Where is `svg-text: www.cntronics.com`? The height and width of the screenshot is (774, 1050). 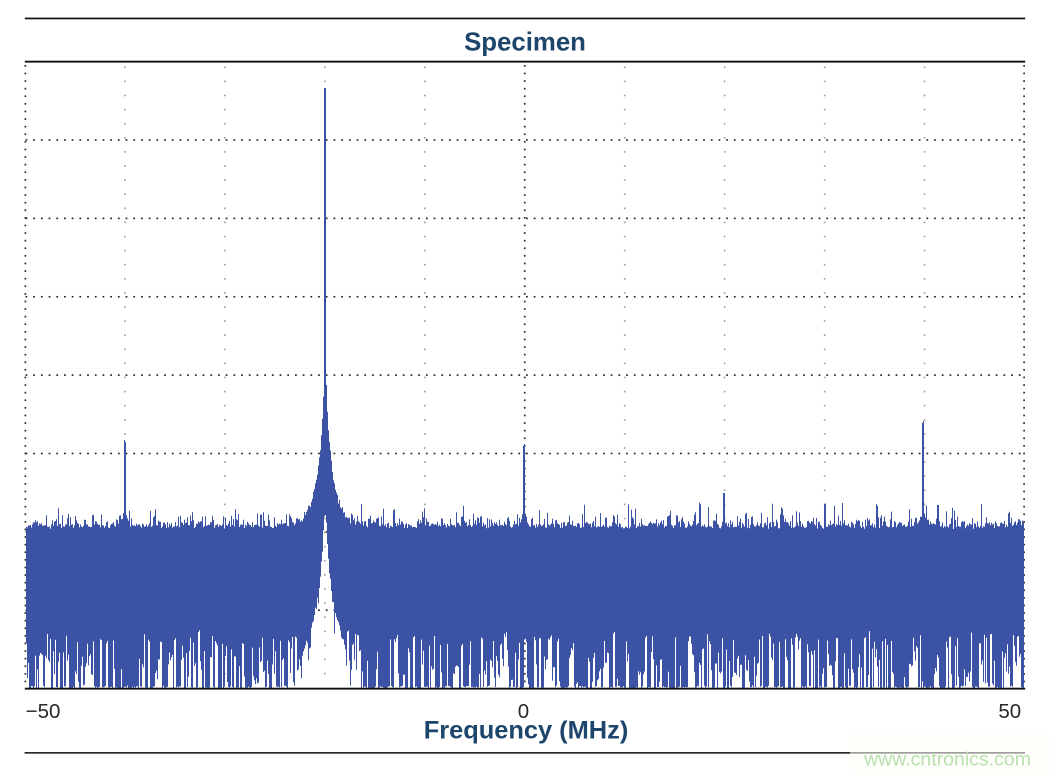 svg-text: www.cntronics.com is located at coordinates (947, 760).